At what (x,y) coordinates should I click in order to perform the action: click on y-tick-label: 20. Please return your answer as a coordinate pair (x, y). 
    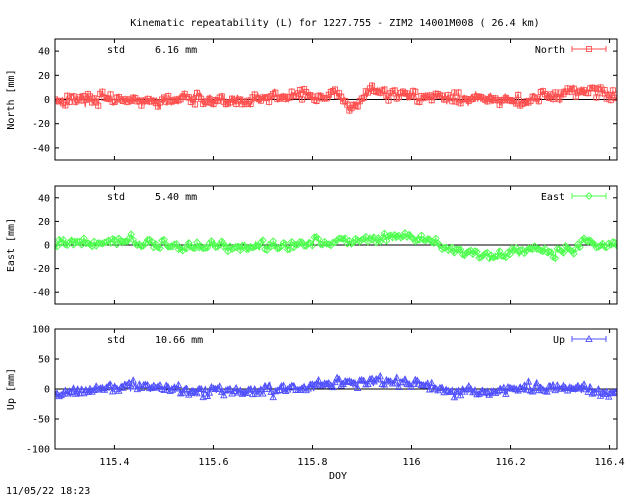
    Looking at the image, I should click on (44, 76).